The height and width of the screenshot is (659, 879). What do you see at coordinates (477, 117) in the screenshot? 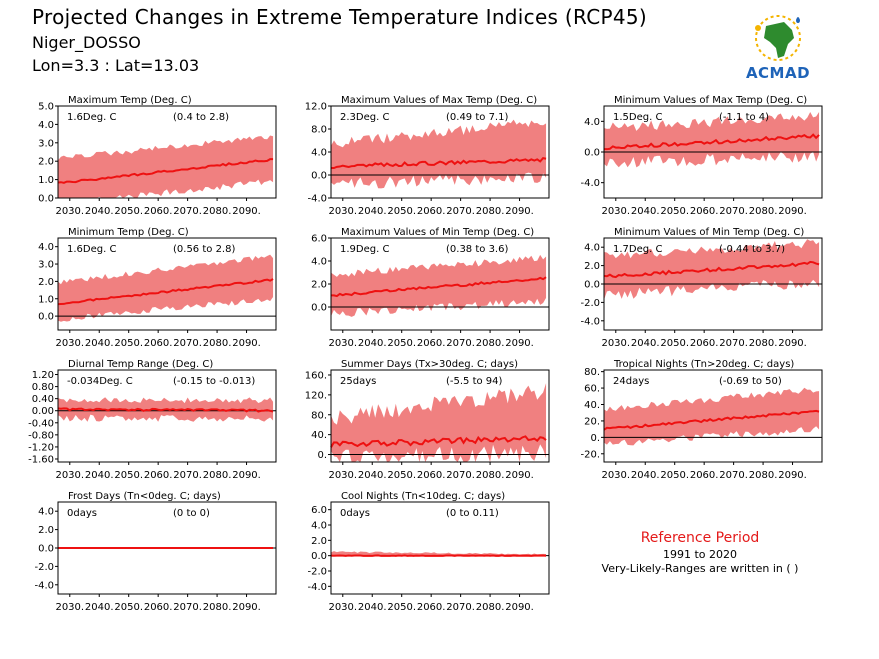
I see `likely-range-text: (0.49 to 7.1)` at bounding box center [477, 117].